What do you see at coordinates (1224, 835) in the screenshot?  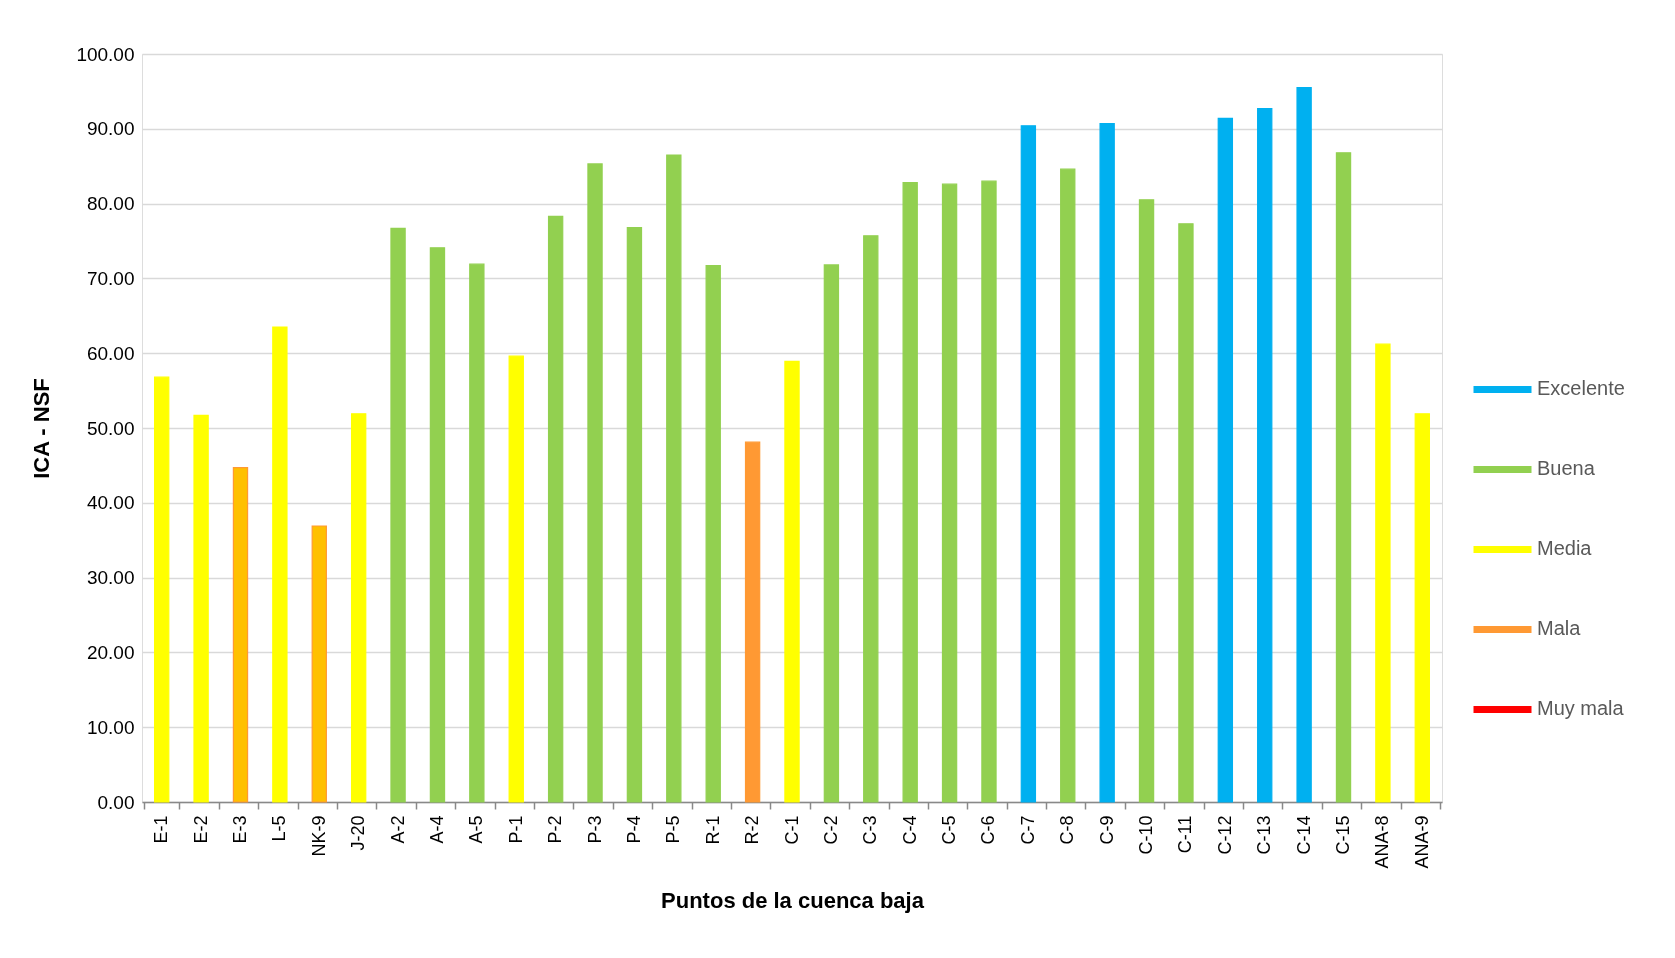 I see `x-tick-label: C-12` at bounding box center [1224, 835].